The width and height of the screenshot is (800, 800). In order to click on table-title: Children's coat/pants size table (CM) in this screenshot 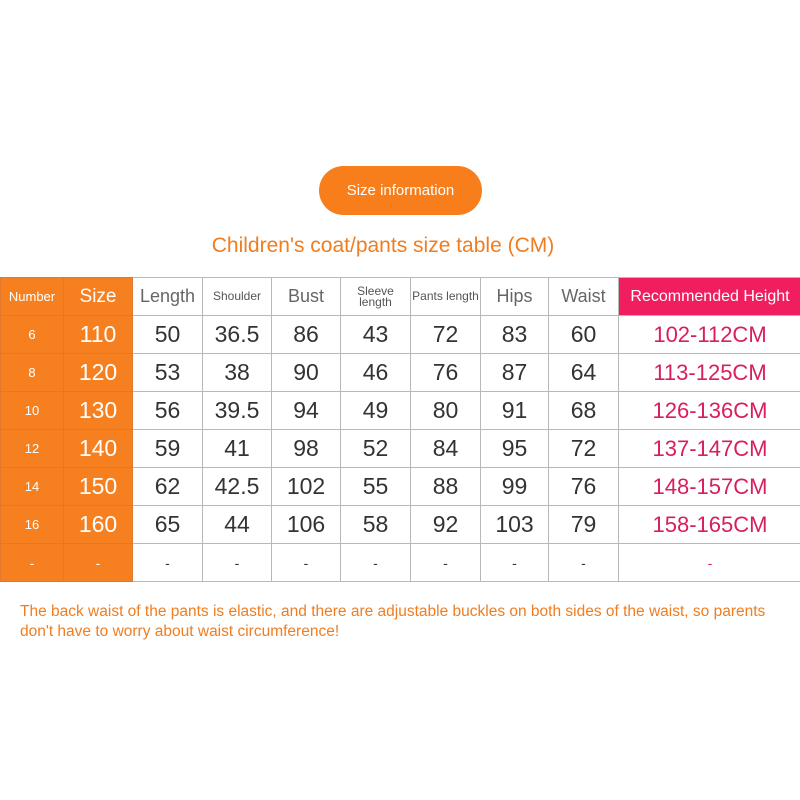, I will do `click(383, 245)`.